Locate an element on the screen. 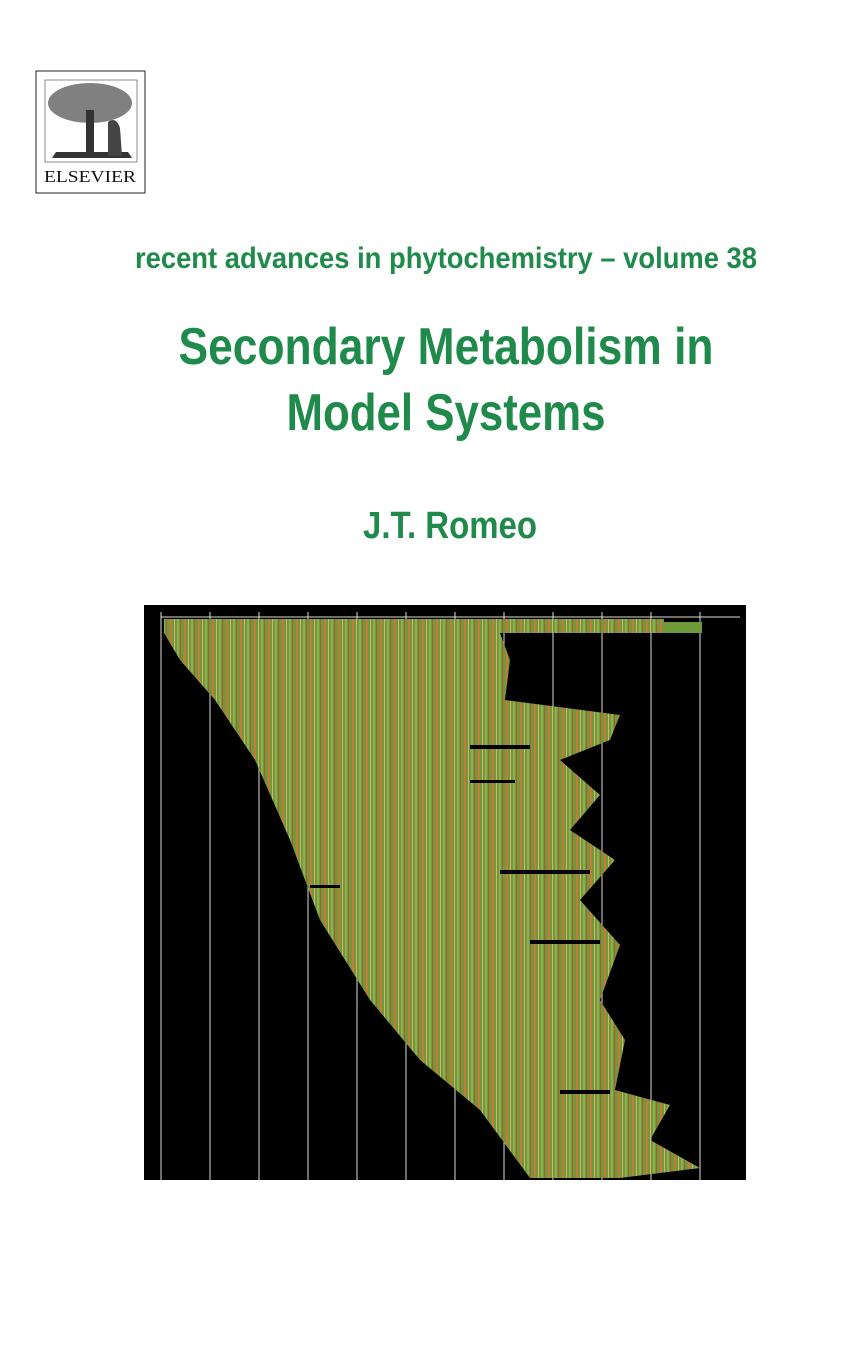 This screenshot has height=1360, width=856. title-line: Model Systems is located at coordinates (446, 413).